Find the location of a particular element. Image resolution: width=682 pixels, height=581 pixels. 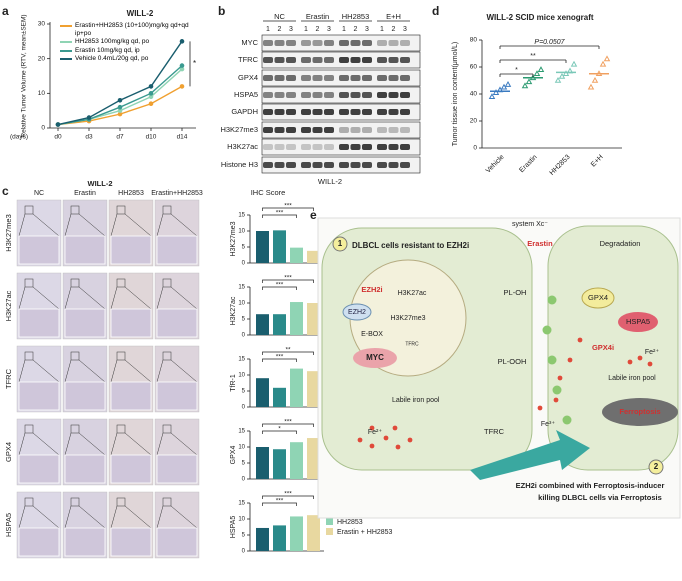

significance: ** is located at coordinates (533, 56).